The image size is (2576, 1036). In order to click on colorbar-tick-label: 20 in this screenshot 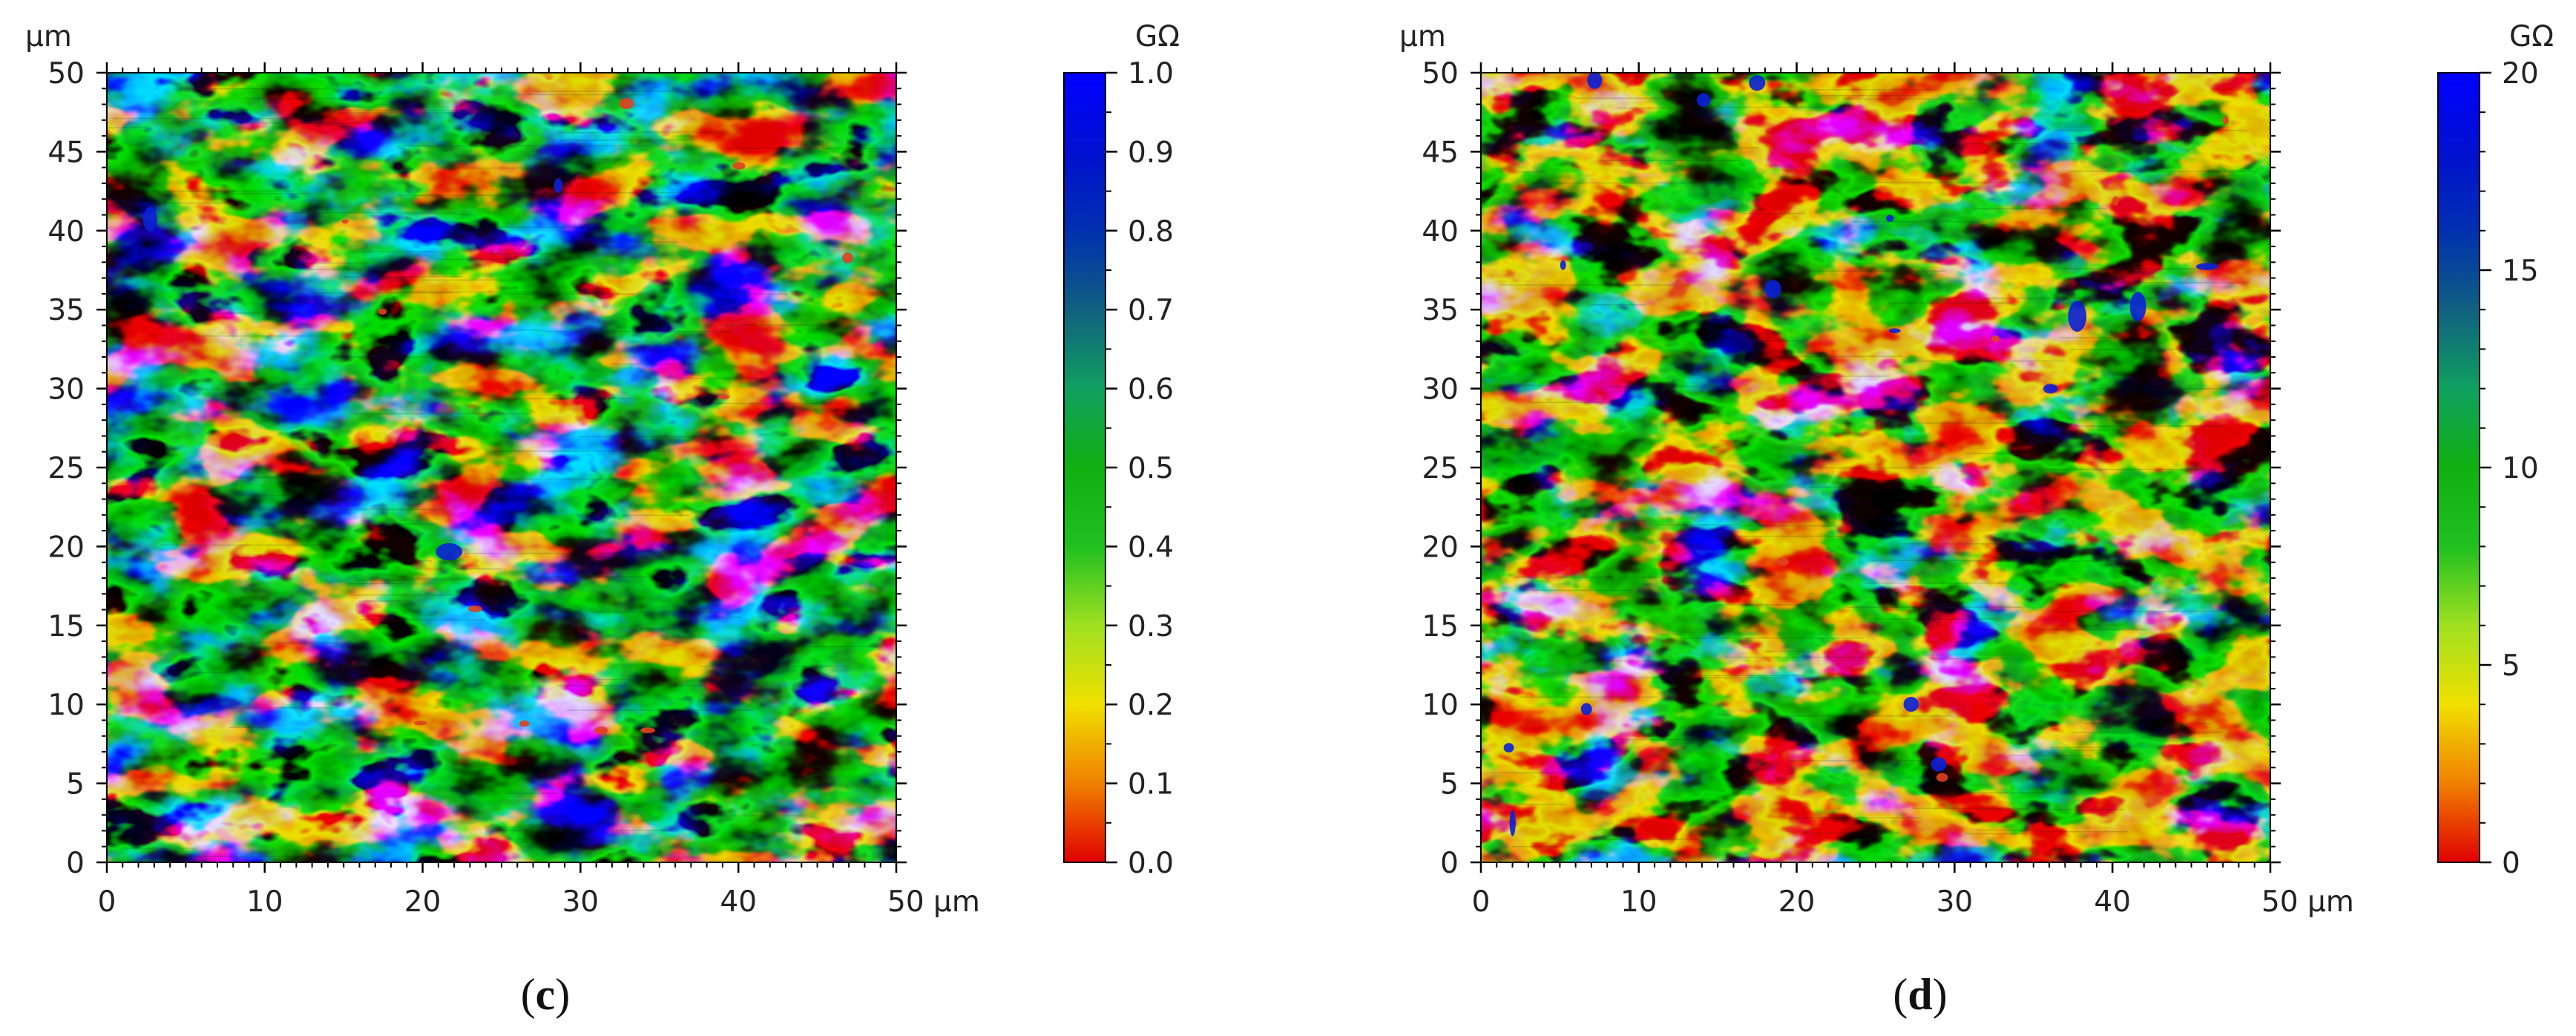, I will do `click(2520, 74)`.